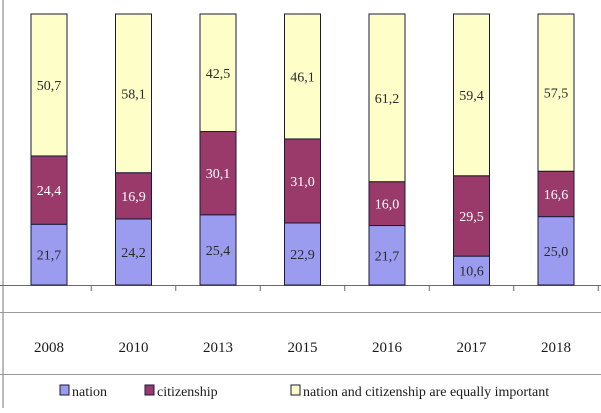 This screenshot has width=601, height=413. I want to click on data-label: 24,2, so click(133, 253).